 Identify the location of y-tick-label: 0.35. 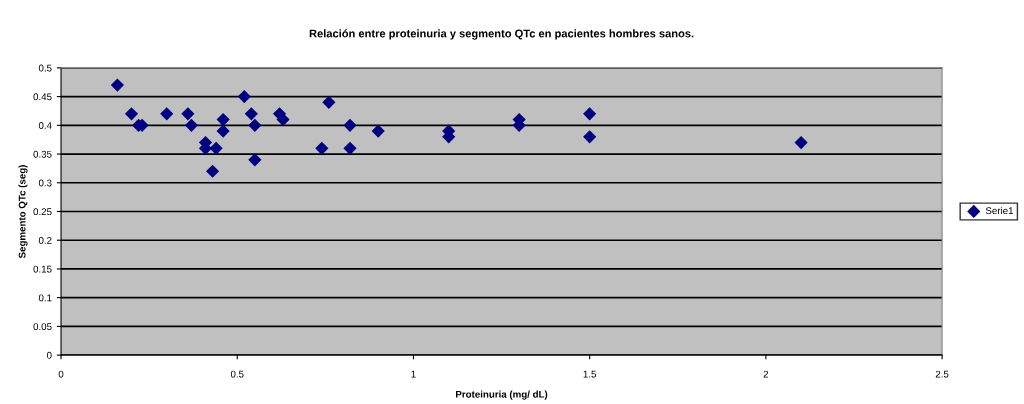
(42, 154).